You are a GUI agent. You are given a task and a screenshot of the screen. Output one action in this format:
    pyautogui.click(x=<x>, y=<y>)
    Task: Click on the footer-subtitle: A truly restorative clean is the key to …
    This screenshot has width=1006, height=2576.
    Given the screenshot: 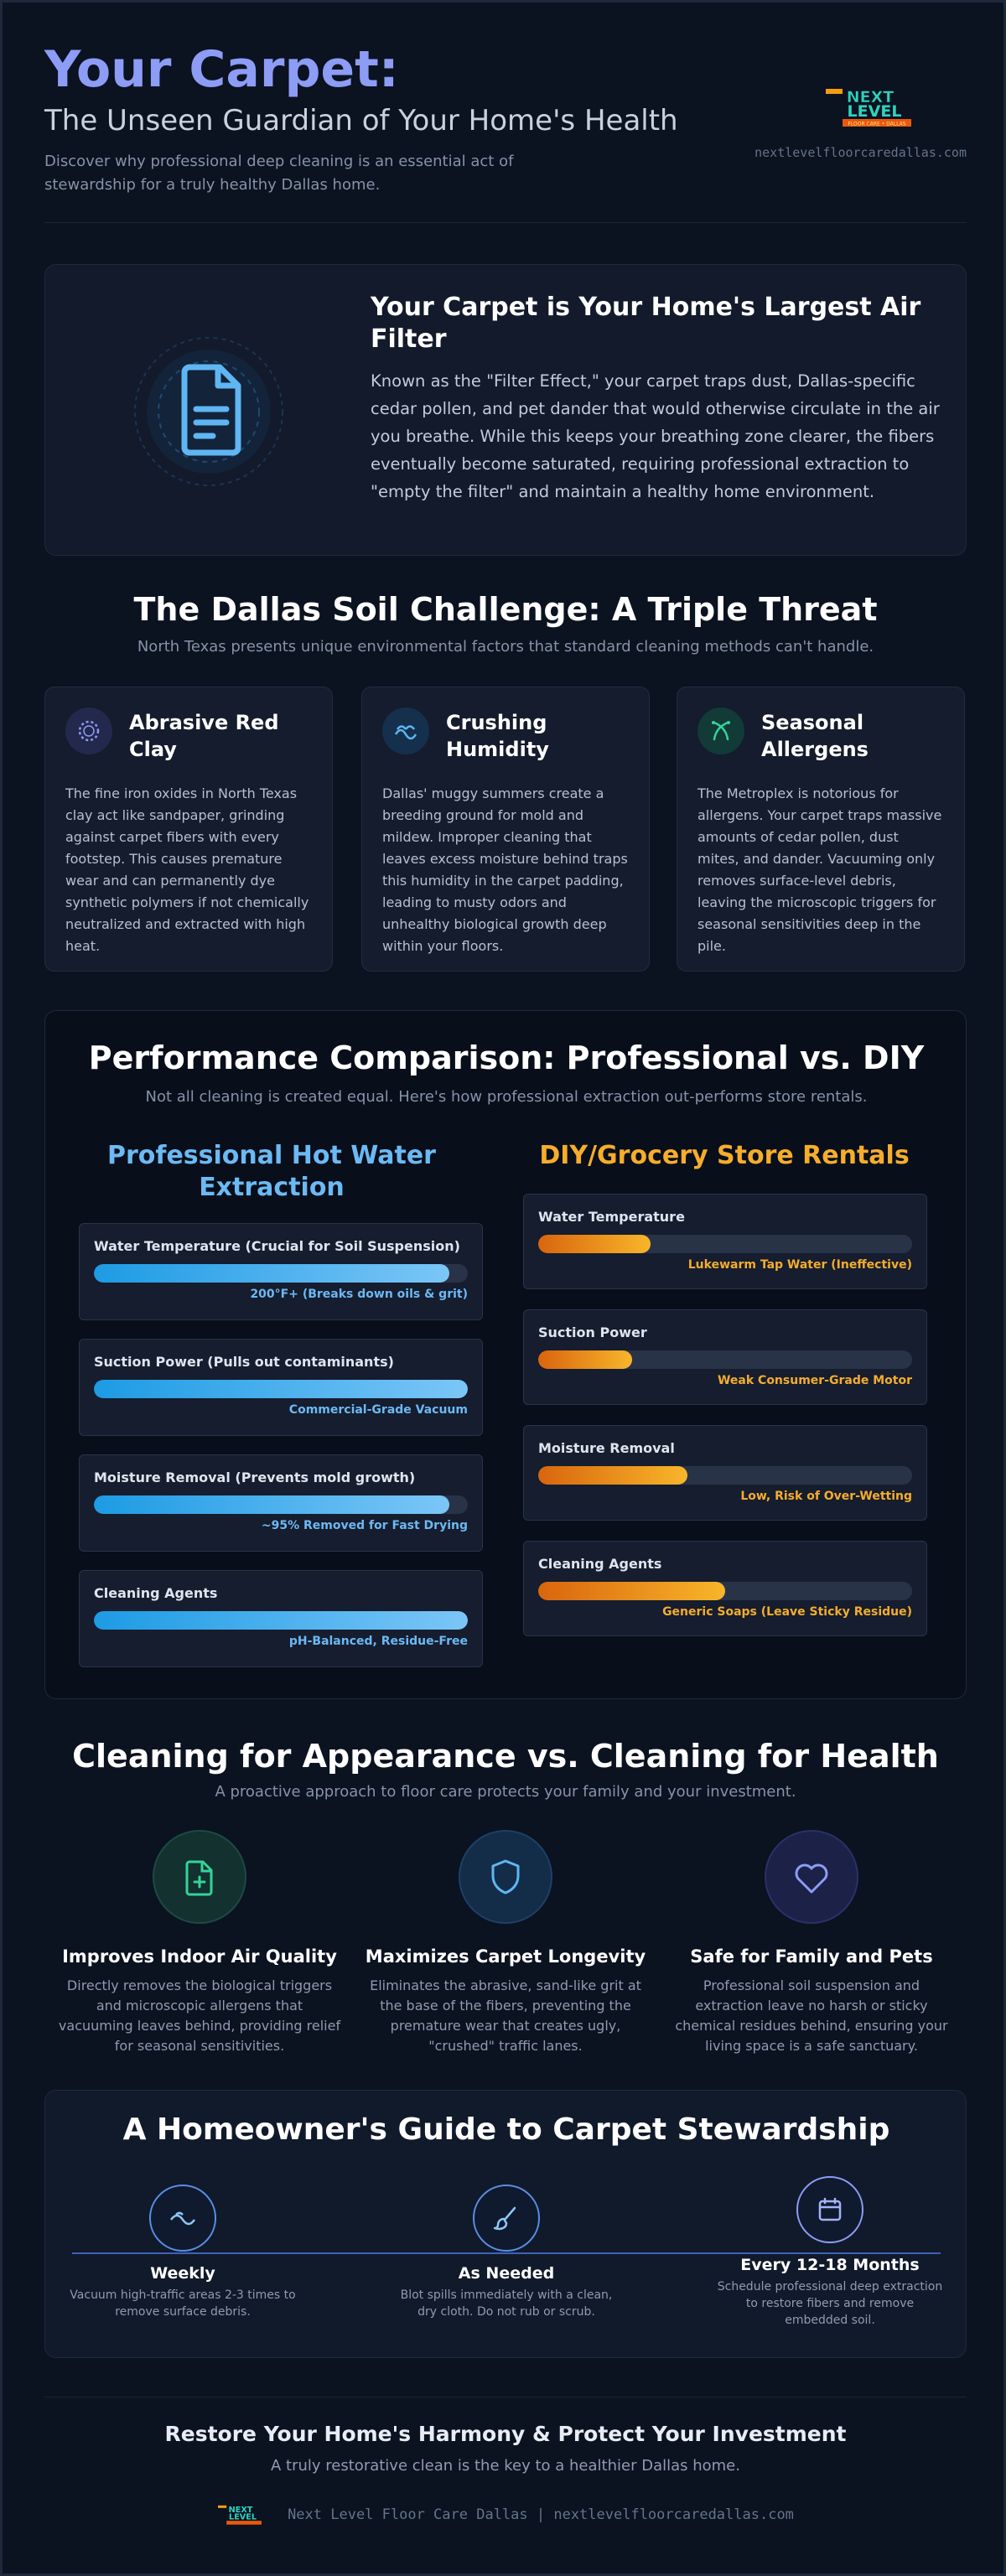 What is the action you would take?
    pyautogui.click(x=505, y=2466)
    